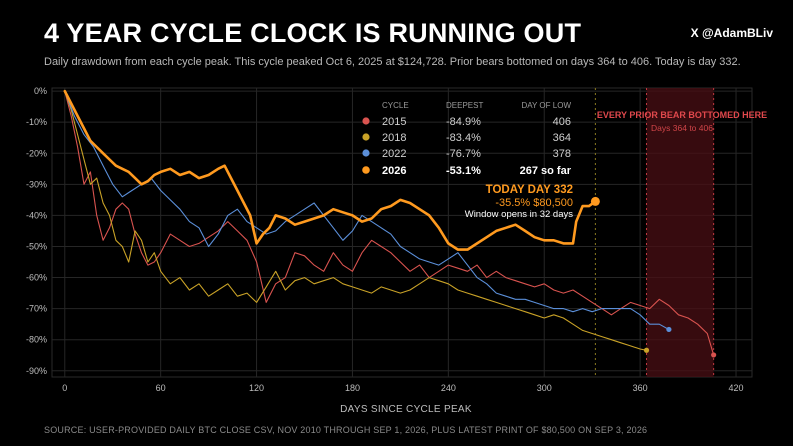 This screenshot has width=793, height=446. What do you see at coordinates (448, 388) in the screenshot?
I see `x-tick-label: 240` at bounding box center [448, 388].